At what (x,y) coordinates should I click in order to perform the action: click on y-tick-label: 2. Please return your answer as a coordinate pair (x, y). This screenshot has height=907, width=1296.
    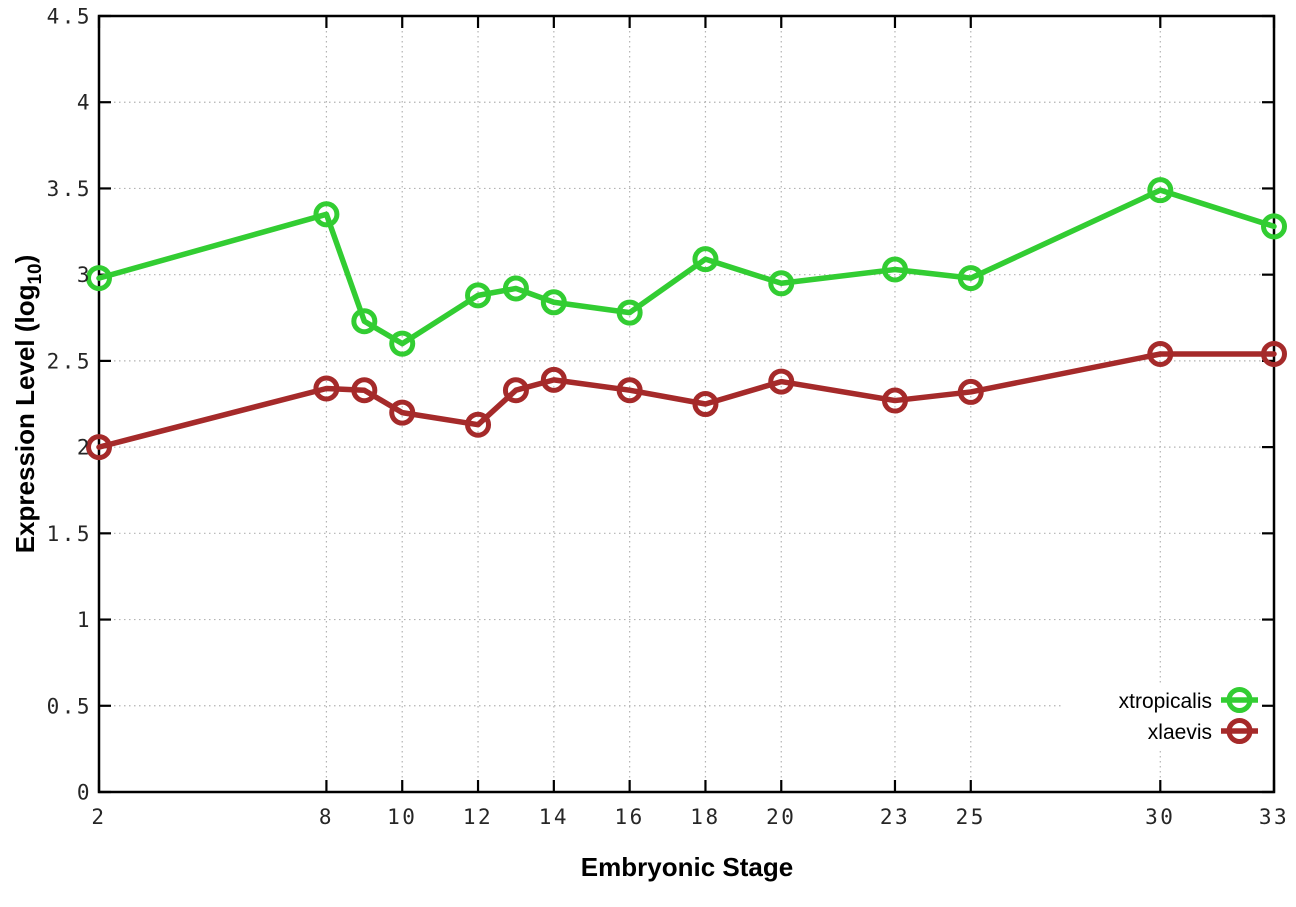
    Looking at the image, I should click on (84, 448).